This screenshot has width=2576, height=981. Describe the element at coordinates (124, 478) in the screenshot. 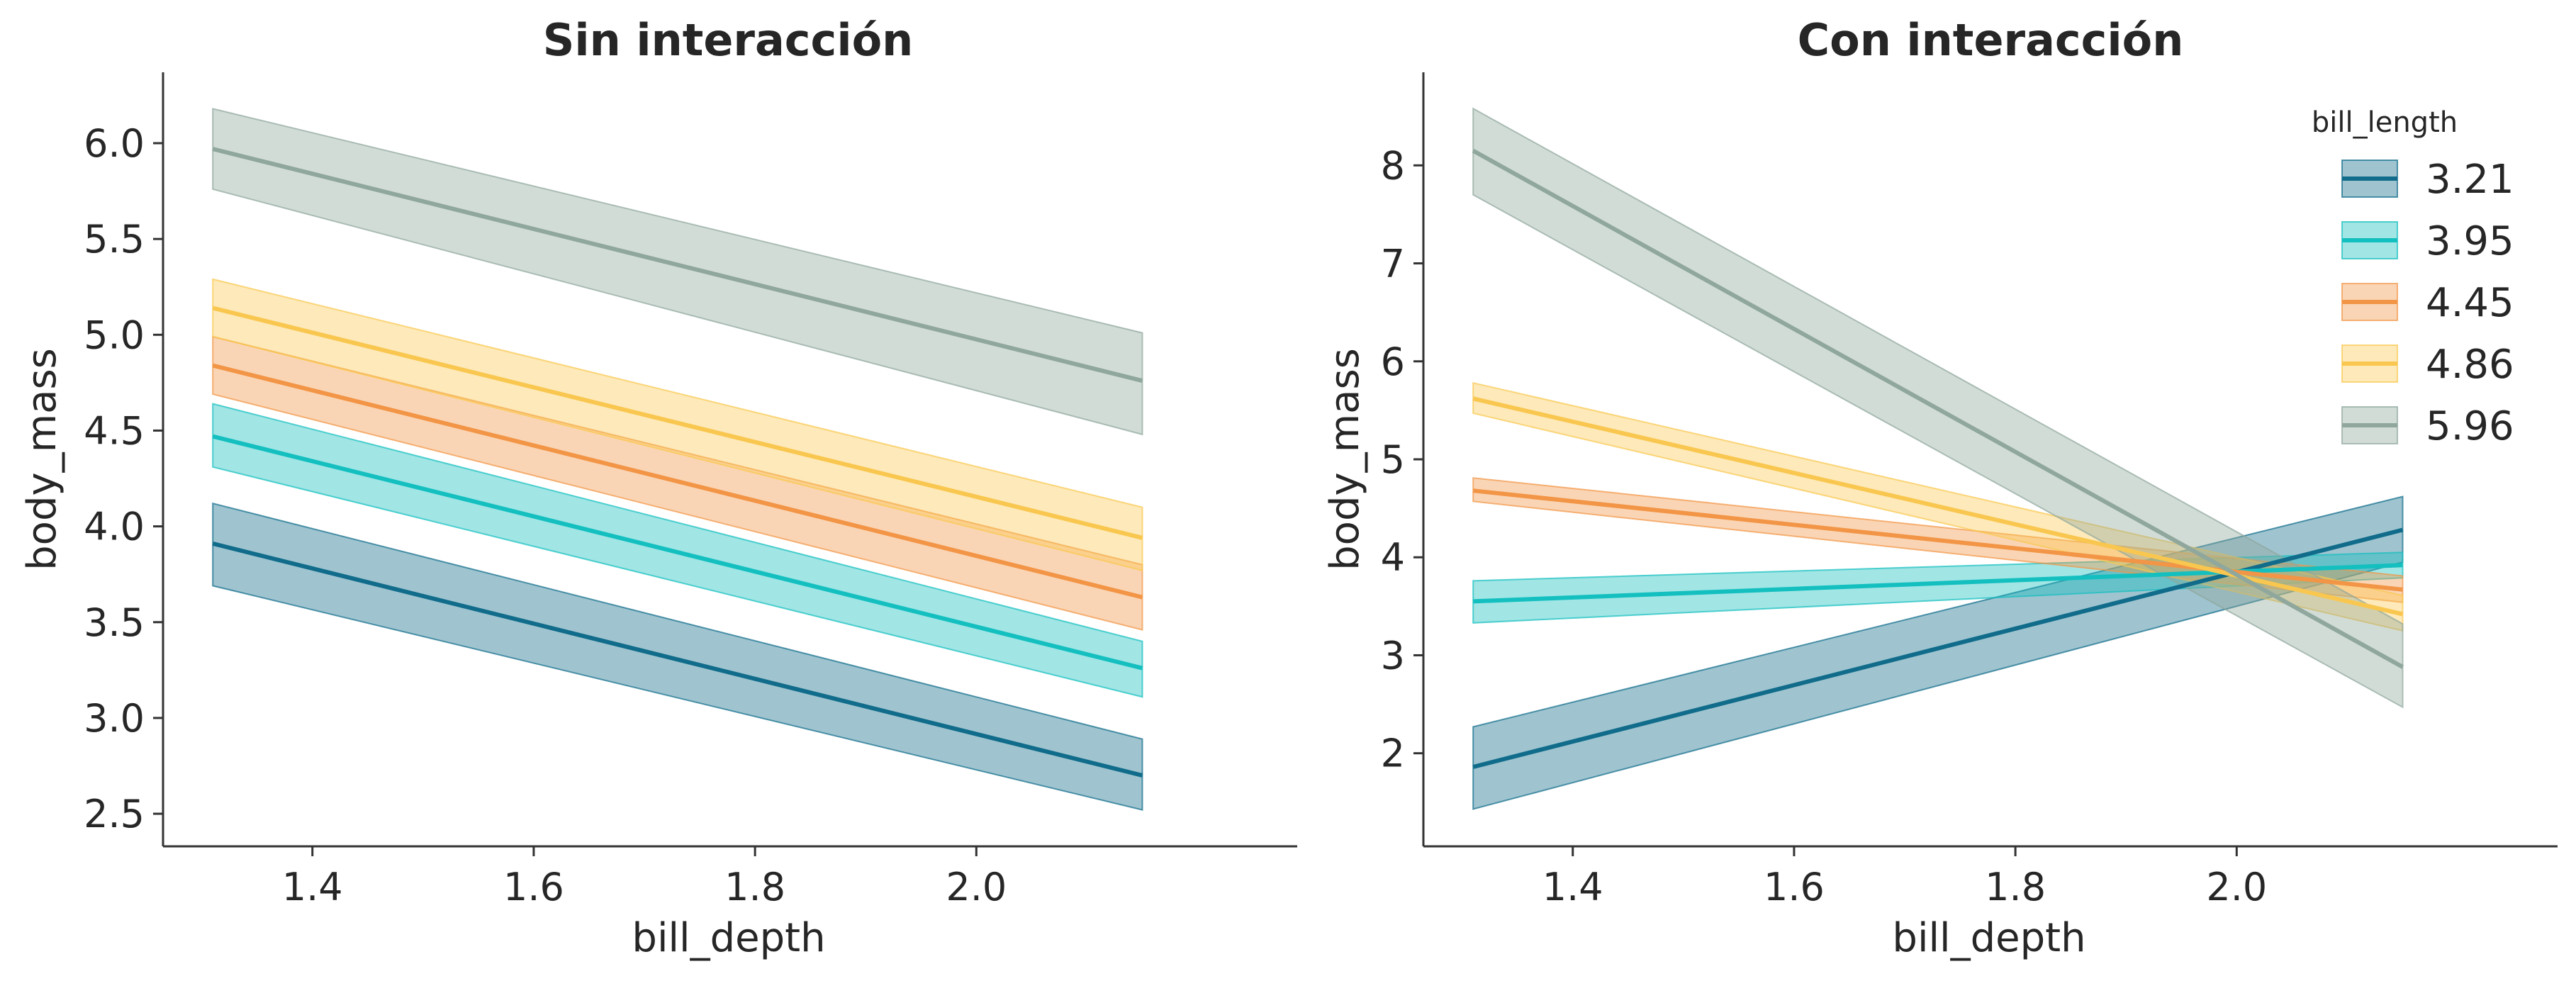

I see `y-ticks: 2.5 3.0 3.5 4.0 4.5 5.0 5.5 6.0` at that location.